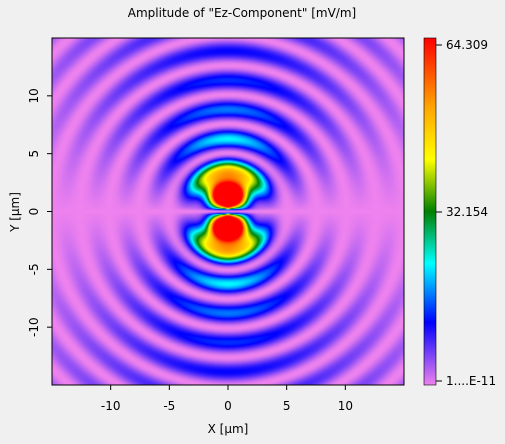 Image resolution: width=505 pixels, height=444 pixels. Describe the element at coordinates (15, 212) in the screenshot. I see `y-axis-label: Y [µm]` at that location.